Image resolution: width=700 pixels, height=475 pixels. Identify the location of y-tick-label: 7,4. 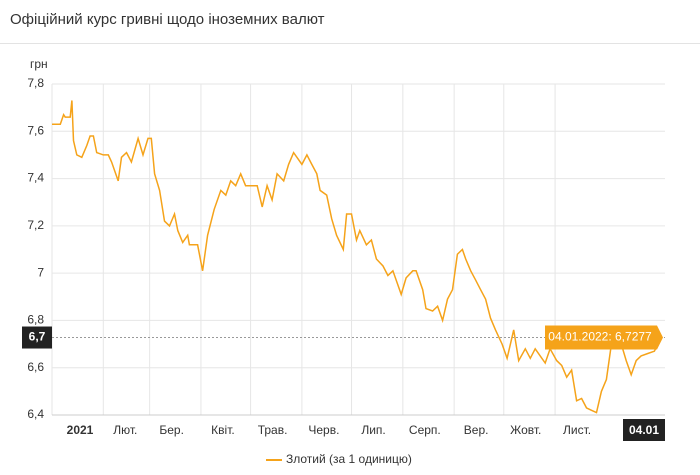
(35, 178).